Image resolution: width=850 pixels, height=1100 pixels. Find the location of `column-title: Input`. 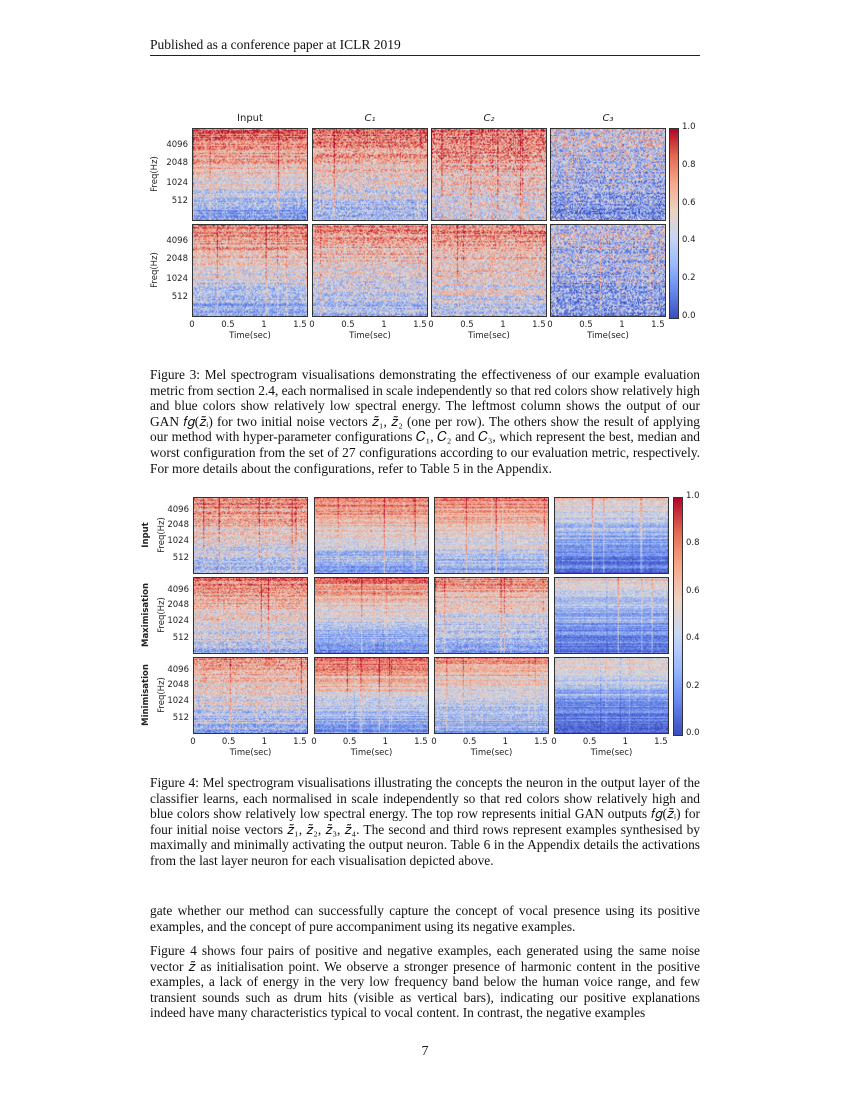

column-title: Input is located at coordinates (250, 118).